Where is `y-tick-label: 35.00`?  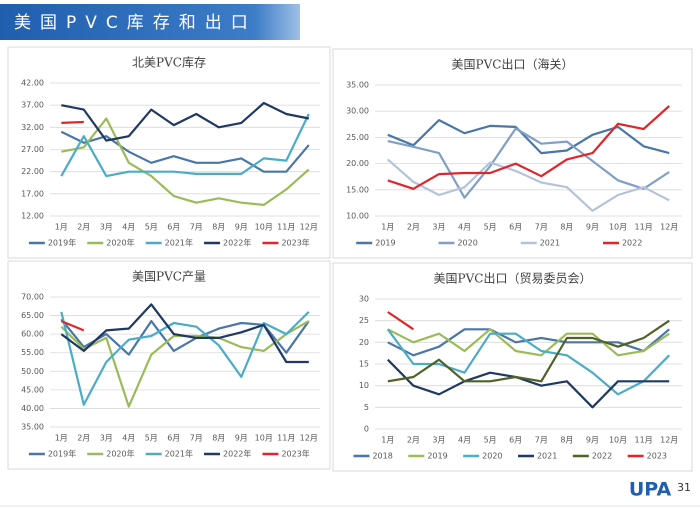
y-tick-label: 35.00 is located at coordinates (32, 427).